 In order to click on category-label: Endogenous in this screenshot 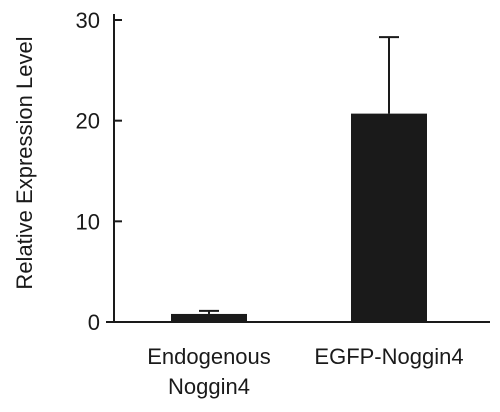, I will do `click(209, 356)`.